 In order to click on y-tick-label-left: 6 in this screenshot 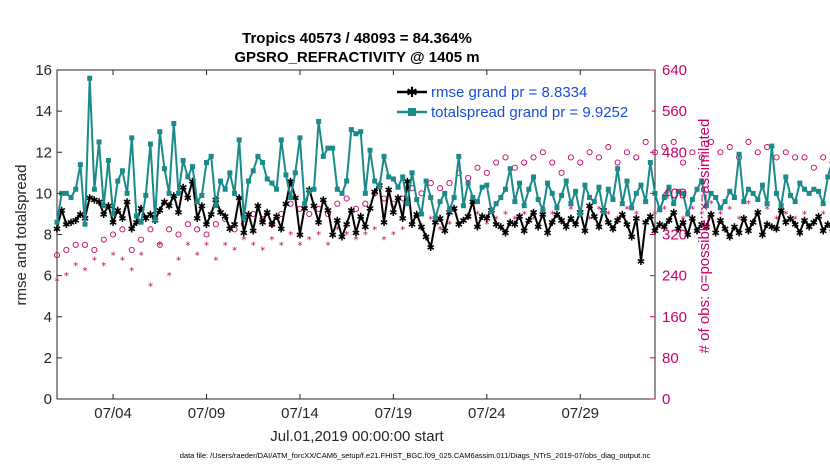, I will do `click(48, 276)`.